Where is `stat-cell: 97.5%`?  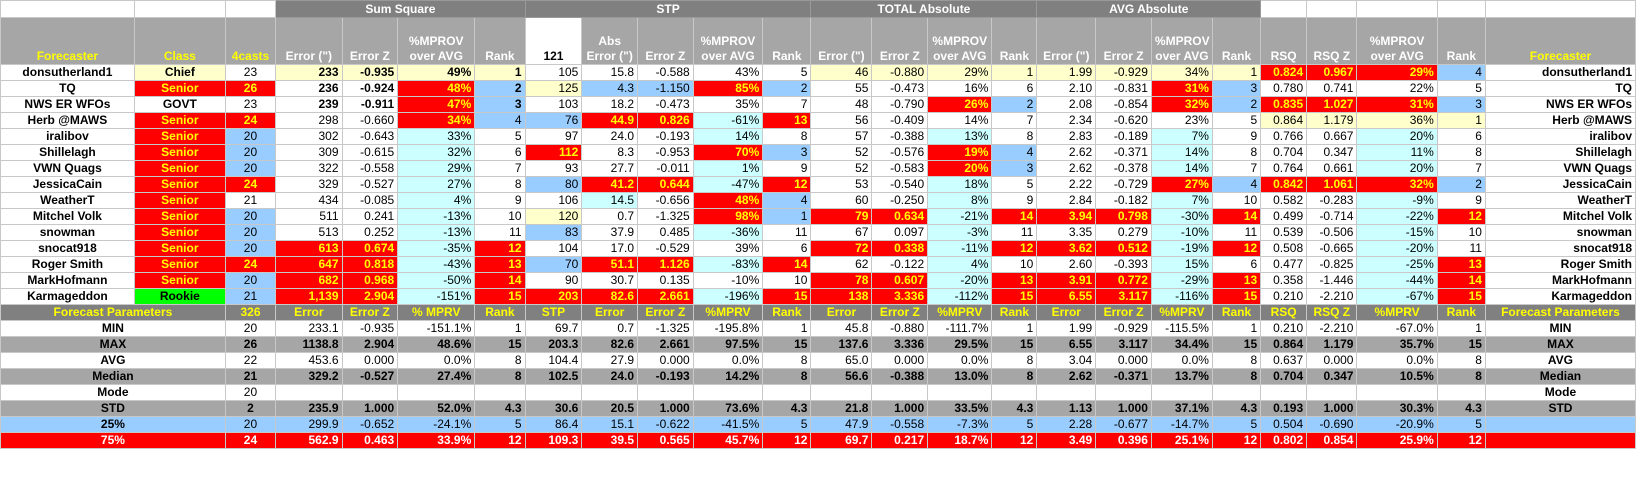
stat-cell: 97.5% is located at coordinates (728, 344).